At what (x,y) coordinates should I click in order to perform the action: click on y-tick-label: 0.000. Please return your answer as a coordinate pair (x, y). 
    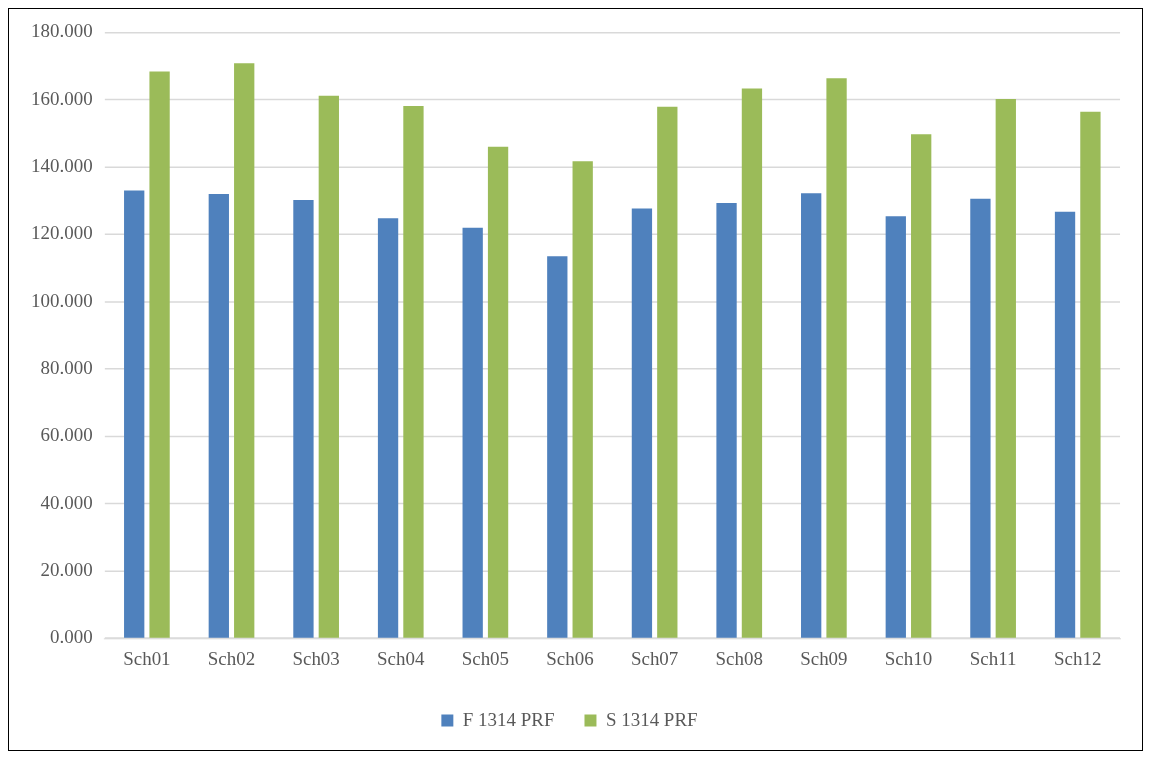
    Looking at the image, I should click on (71, 637).